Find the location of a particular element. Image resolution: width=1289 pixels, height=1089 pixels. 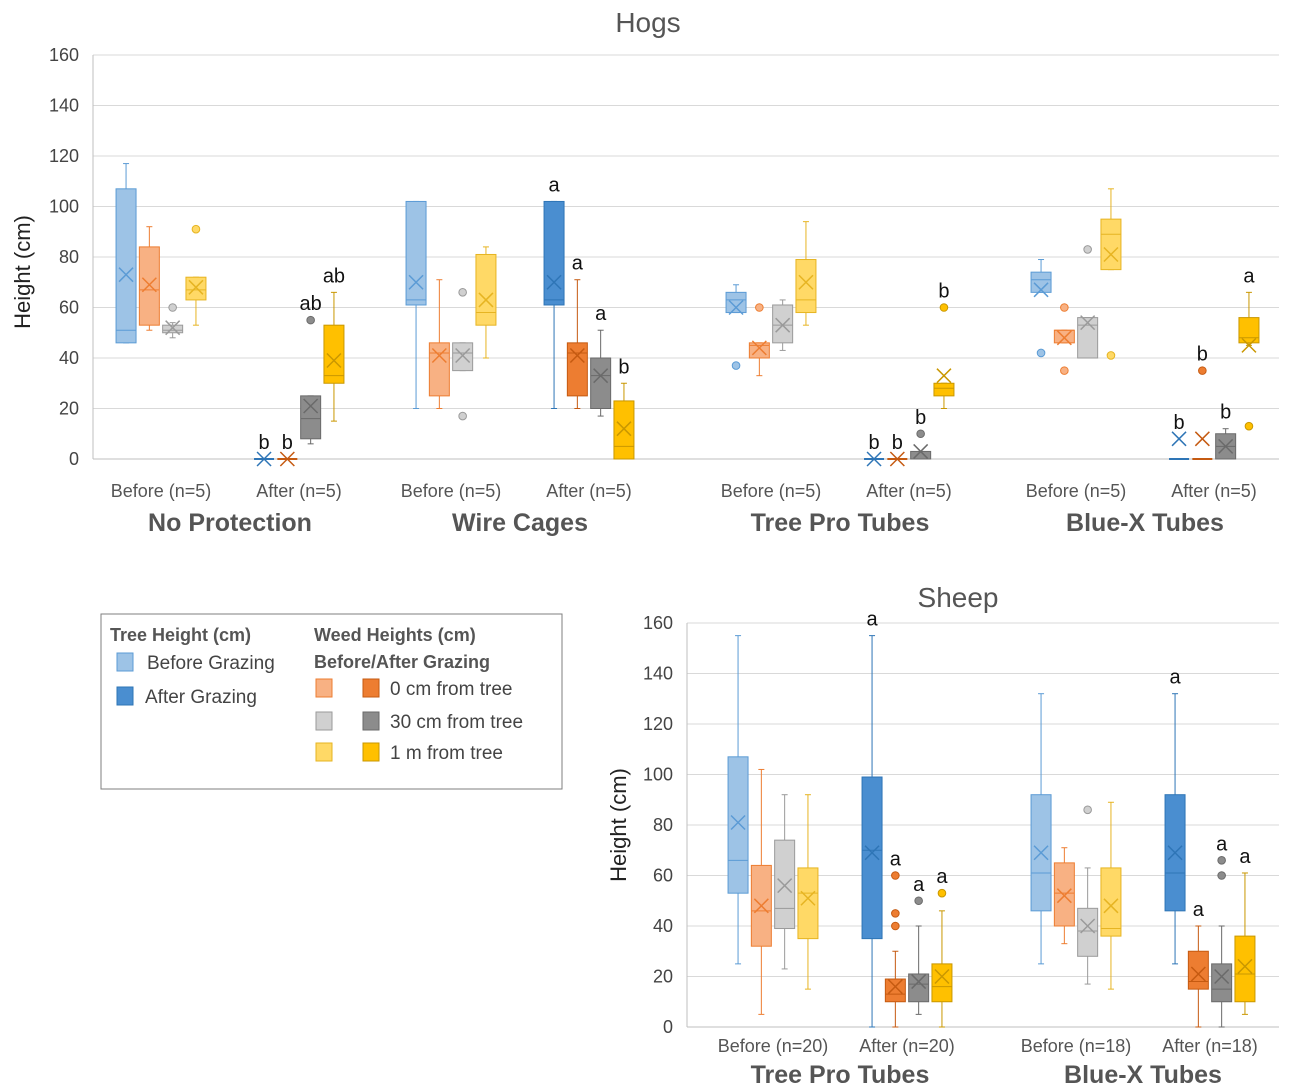

box-after_0cm: a is located at coordinates (577, 331).